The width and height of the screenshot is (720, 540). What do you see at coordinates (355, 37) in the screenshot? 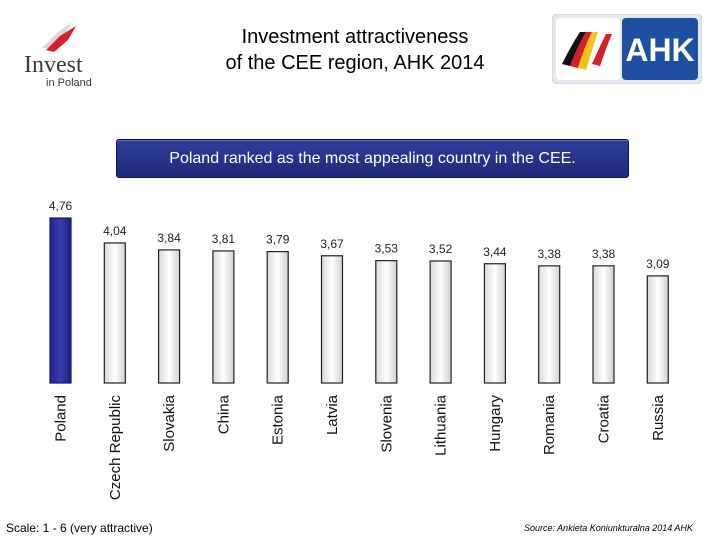
I see `title-line-1: Investment attractiveness` at bounding box center [355, 37].